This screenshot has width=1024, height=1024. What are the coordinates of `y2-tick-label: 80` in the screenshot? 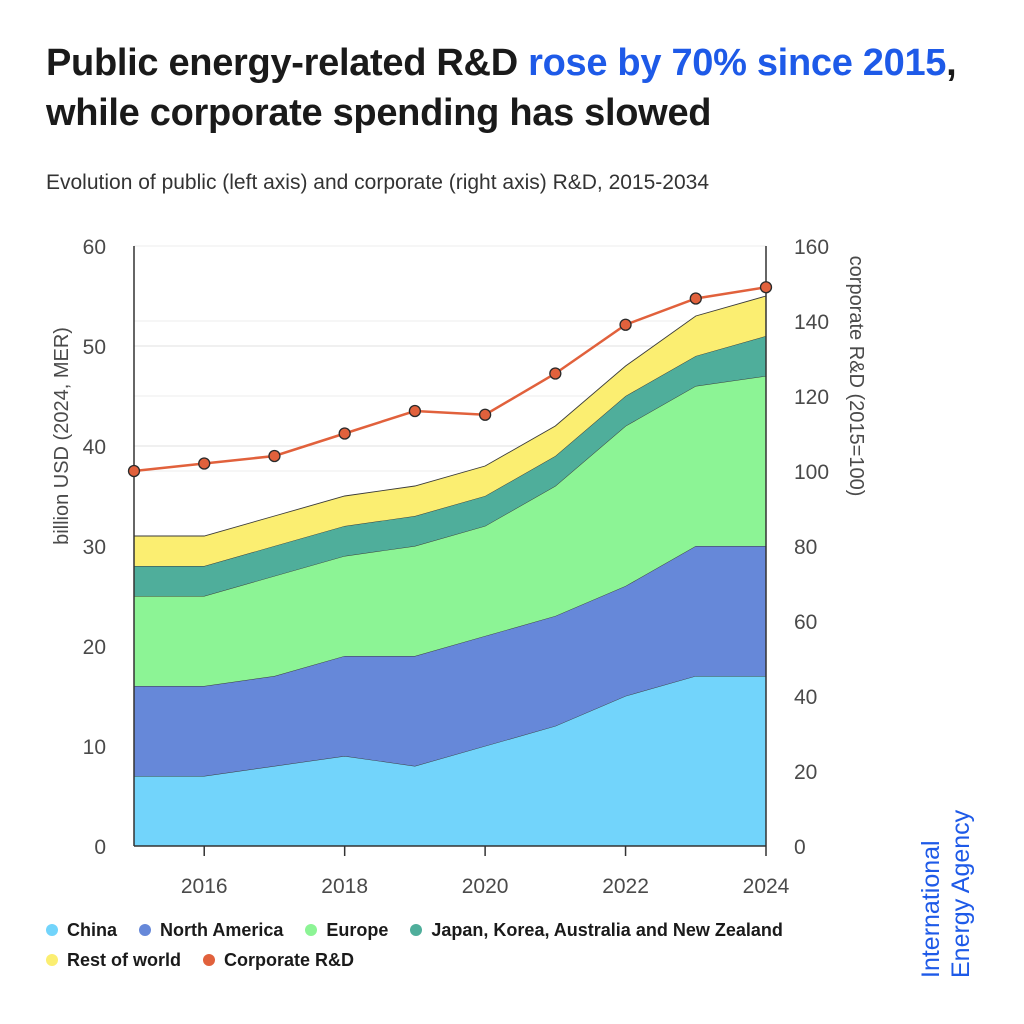 It's located at (805, 547).